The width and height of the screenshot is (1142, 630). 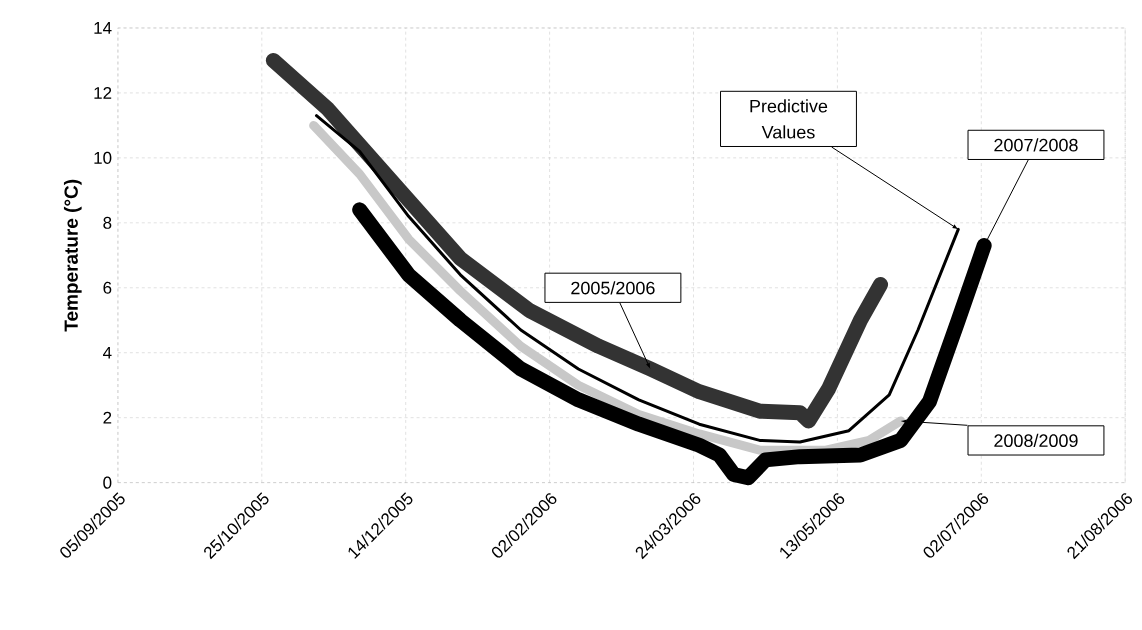 What do you see at coordinates (103, 158) in the screenshot?
I see `y-tick-label: 10` at bounding box center [103, 158].